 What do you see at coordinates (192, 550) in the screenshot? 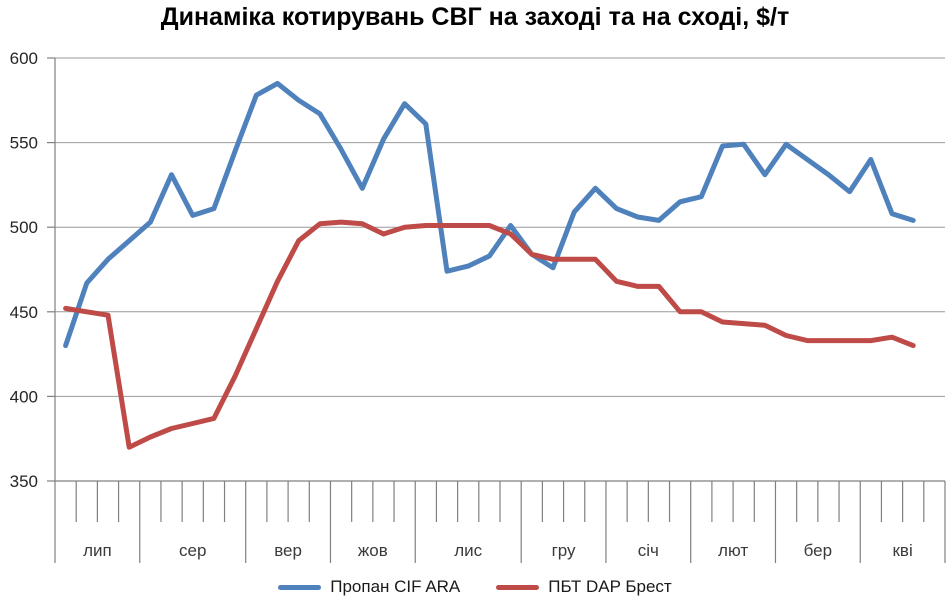
I see `x-month-label: сер` at bounding box center [192, 550].